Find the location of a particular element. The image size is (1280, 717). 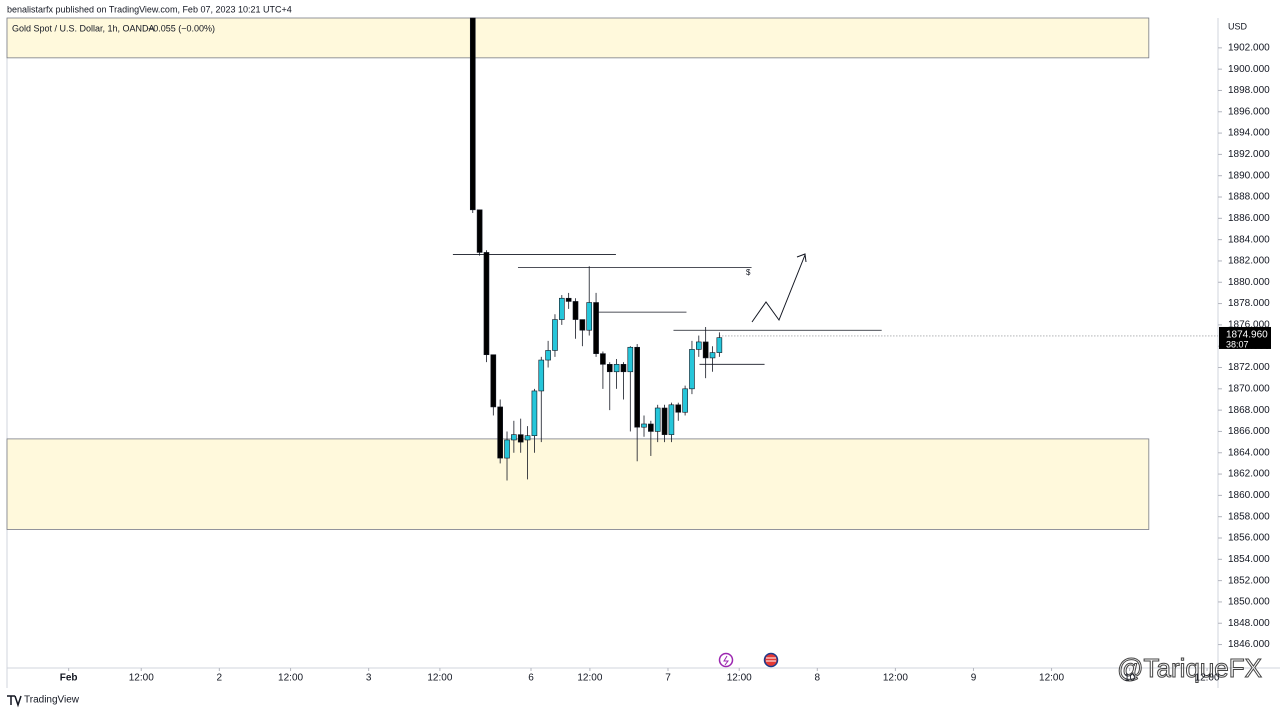

y-tick-label: 1856.000 is located at coordinates (1249, 538).